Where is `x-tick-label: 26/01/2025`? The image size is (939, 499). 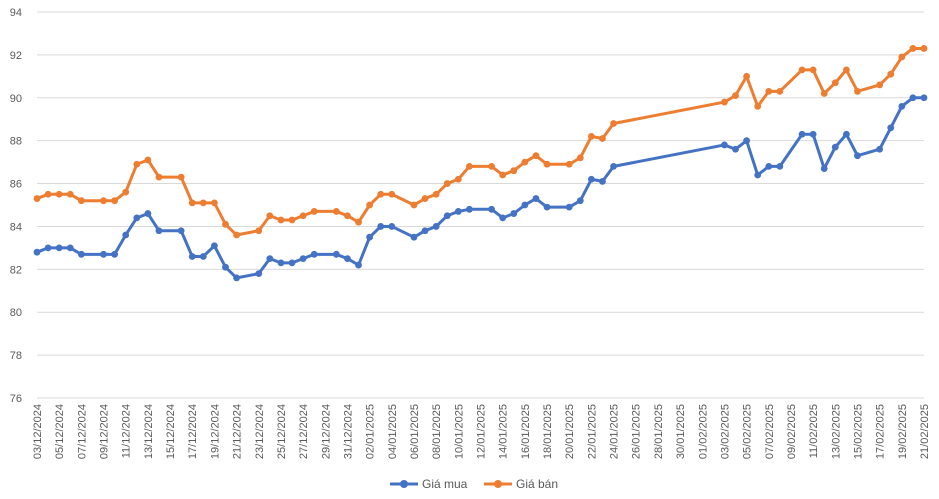
x-tick-label: 26/01/2025 is located at coordinates (637, 431).